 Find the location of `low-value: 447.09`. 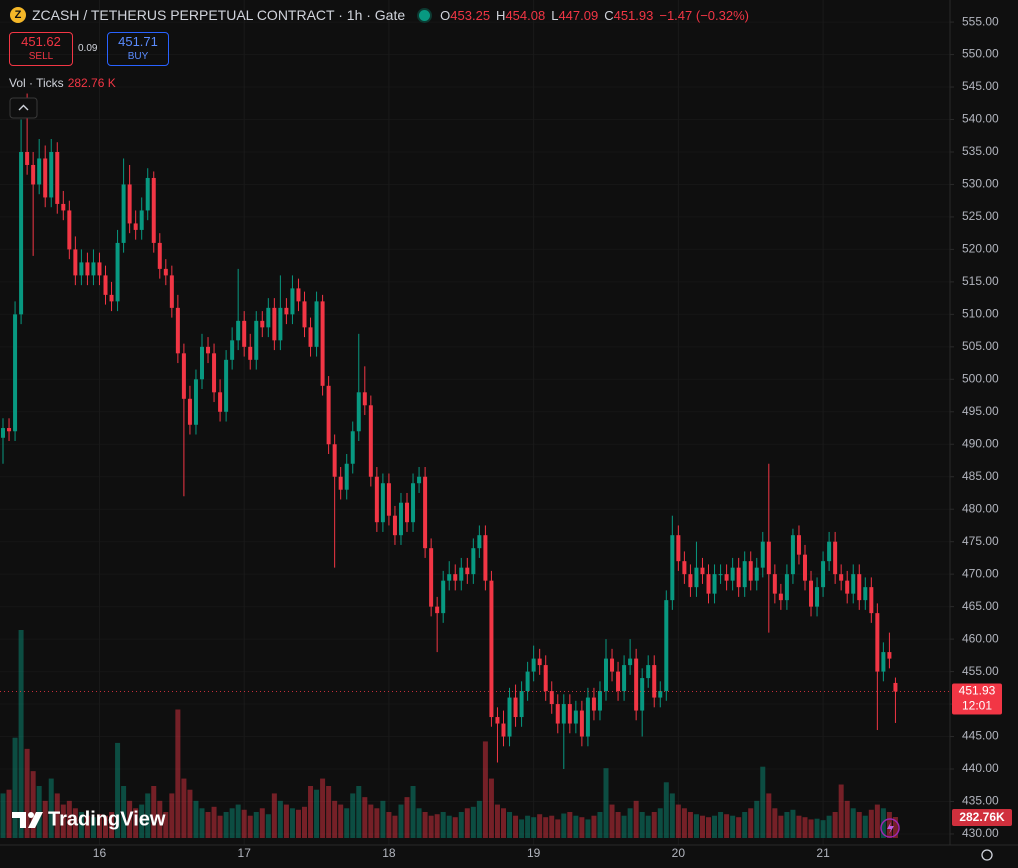

low-value: 447.09 is located at coordinates (578, 15).